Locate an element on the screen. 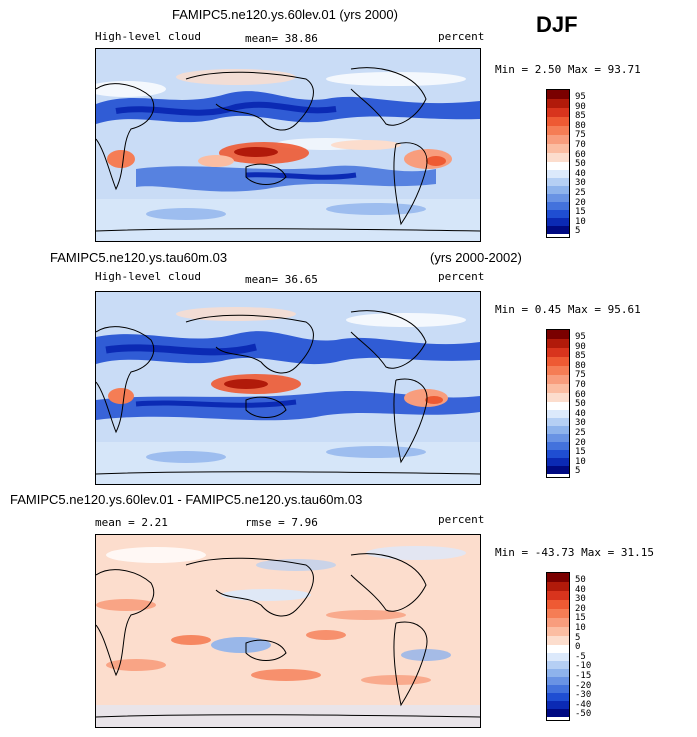  panel1-minmax: Min = 2.50 Max = 93.71 is located at coordinates (568, 69).